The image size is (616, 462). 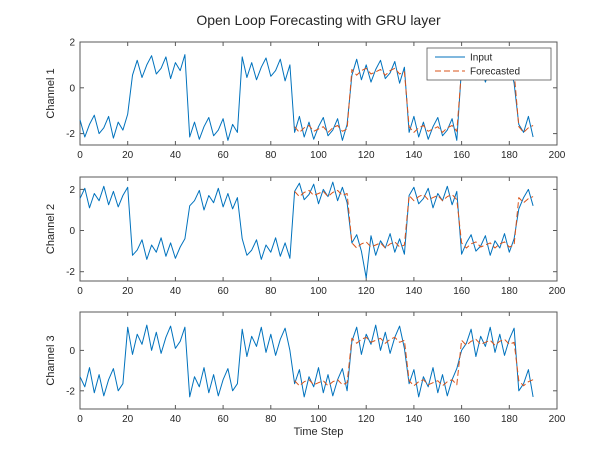 What do you see at coordinates (51, 93) in the screenshot?
I see `channel-axis-label: Channel 1` at bounding box center [51, 93].